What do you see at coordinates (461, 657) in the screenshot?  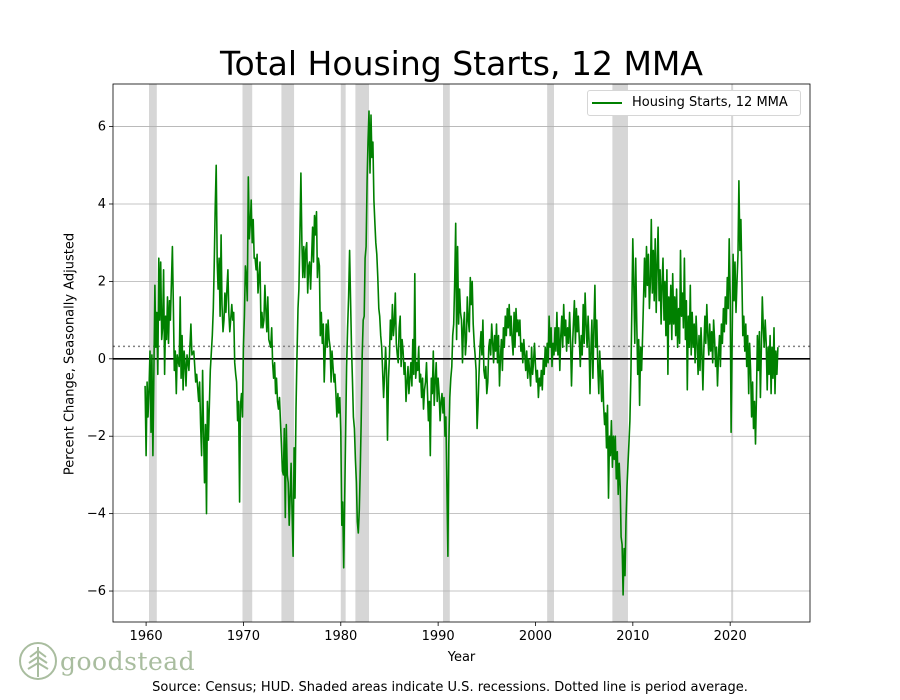 I see `x-axis-label: Year` at bounding box center [461, 657].